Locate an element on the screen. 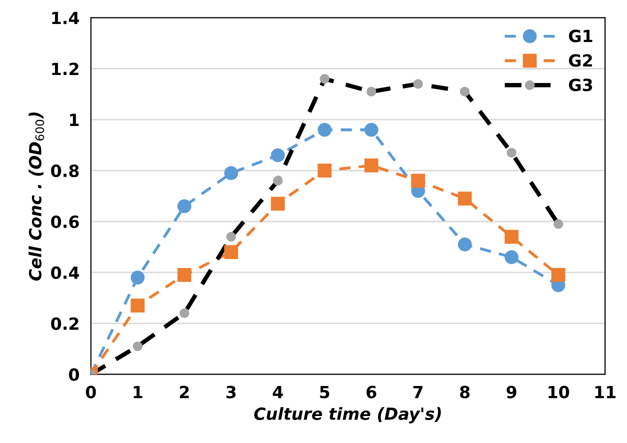 Image resolution: width=627 pixels, height=443 pixels. x-tick-label: 7 is located at coordinates (418, 392).